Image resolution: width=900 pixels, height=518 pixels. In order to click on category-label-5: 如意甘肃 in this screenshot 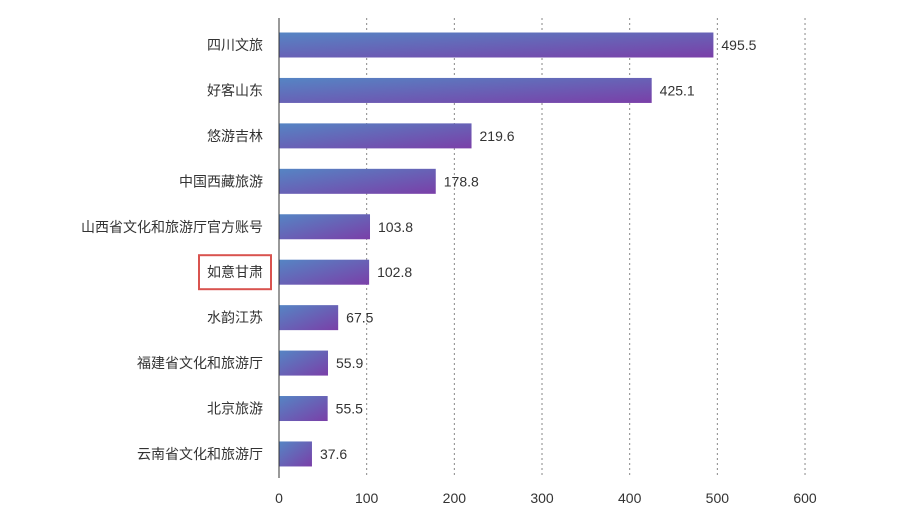, I will do `click(235, 272)`.